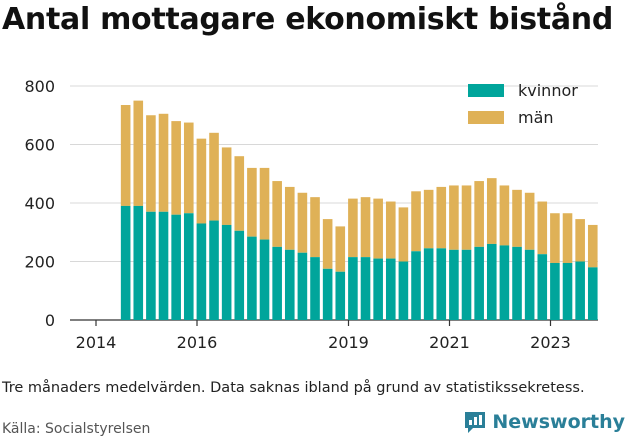 This screenshot has height=439, width=631. What do you see at coordinates (308, 19) in the screenshot?
I see `chart-title: Antal mottagare ekonomiskt bistånd` at bounding box center [308, 19].